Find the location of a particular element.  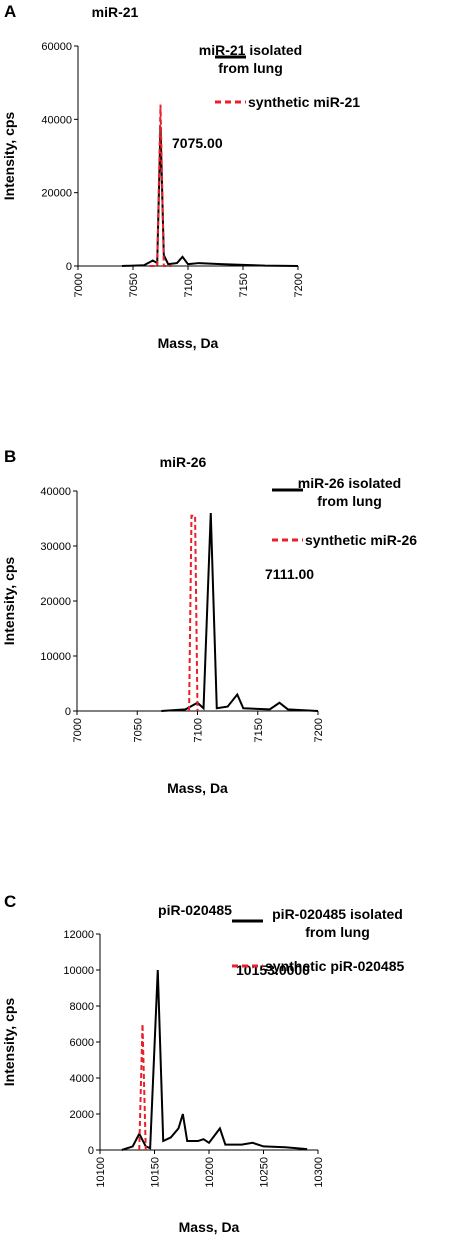

y-tick-label: 8000 is located at coordinates (82, 1007).